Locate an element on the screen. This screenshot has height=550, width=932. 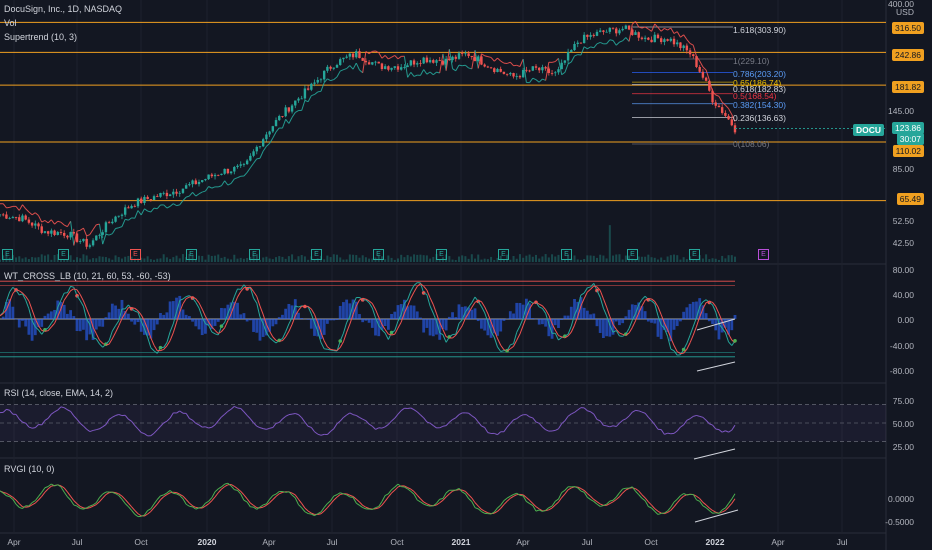
indicator-label-vol: Vol is located at coordinates (10, 23).